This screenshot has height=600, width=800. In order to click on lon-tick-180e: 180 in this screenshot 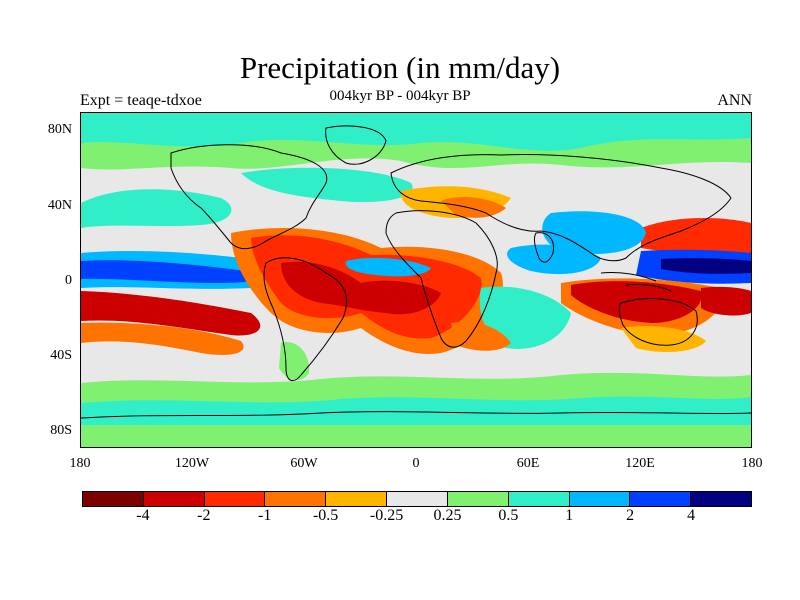, I will do `click(752, 463)`.